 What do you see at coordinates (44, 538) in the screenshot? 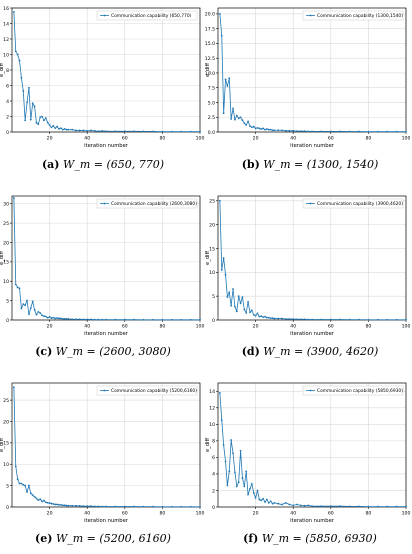
I see `caption-e-label: (e)` at bounding box center [44, 538].